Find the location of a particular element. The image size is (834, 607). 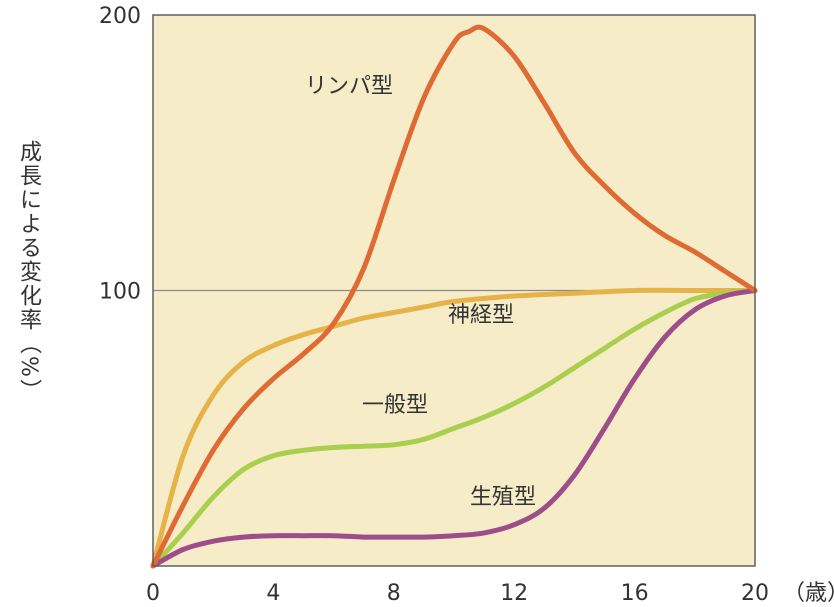

x-tick-label: 12 is located at coordinates (514, 593).